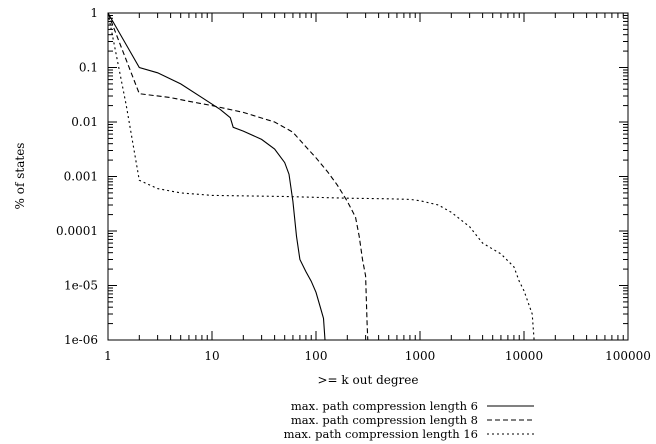 This screenshot has height=444, width=656. What do you see at coordinates (20, 176) in the screenshot?
I see `y-axis-label: % of states` at bounding box center [20, 176].